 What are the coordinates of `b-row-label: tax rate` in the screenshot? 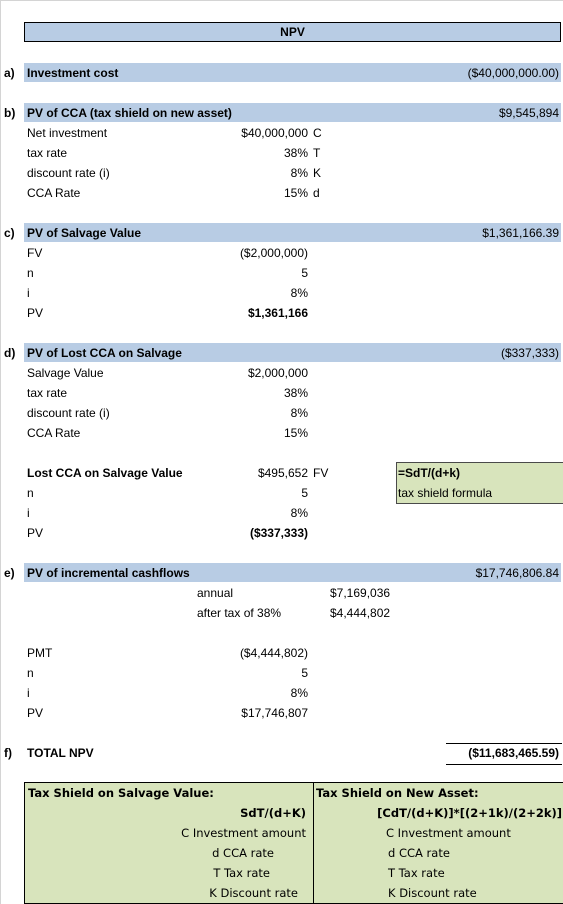 It's located at (47, 153).